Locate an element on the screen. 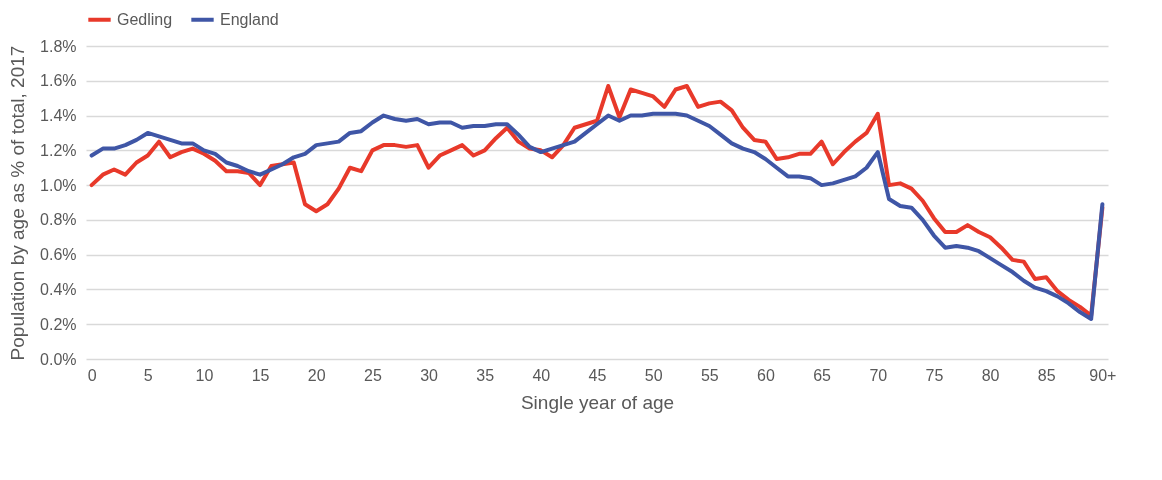  x-tick-label: 55 is located at coordinates (709, 375).